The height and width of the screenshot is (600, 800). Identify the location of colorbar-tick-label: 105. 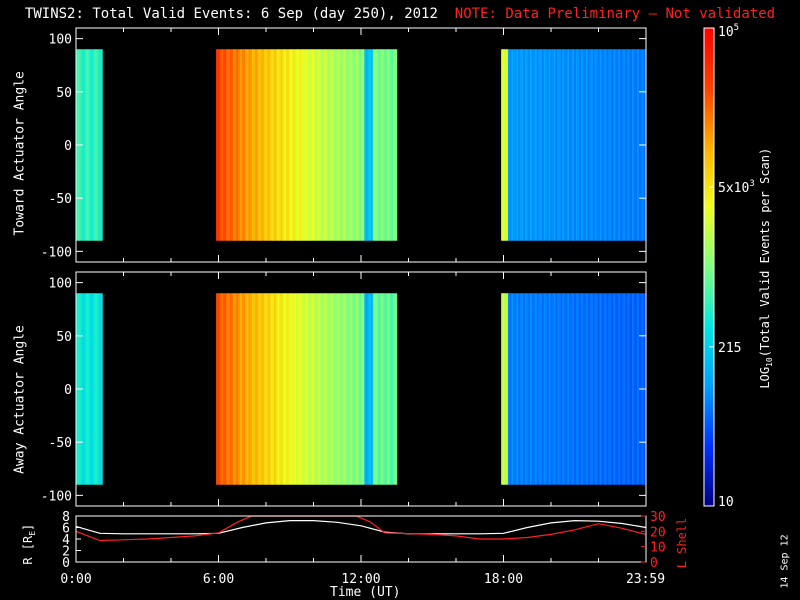
(728, 31).